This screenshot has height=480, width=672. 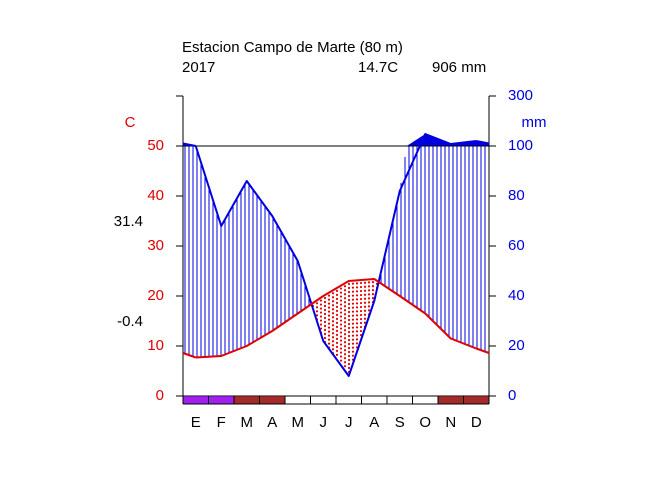 What do you see at coordinates (196, 422) in the screenshot?
I see `x-tick-label: E` at bounding box center [196, 422].